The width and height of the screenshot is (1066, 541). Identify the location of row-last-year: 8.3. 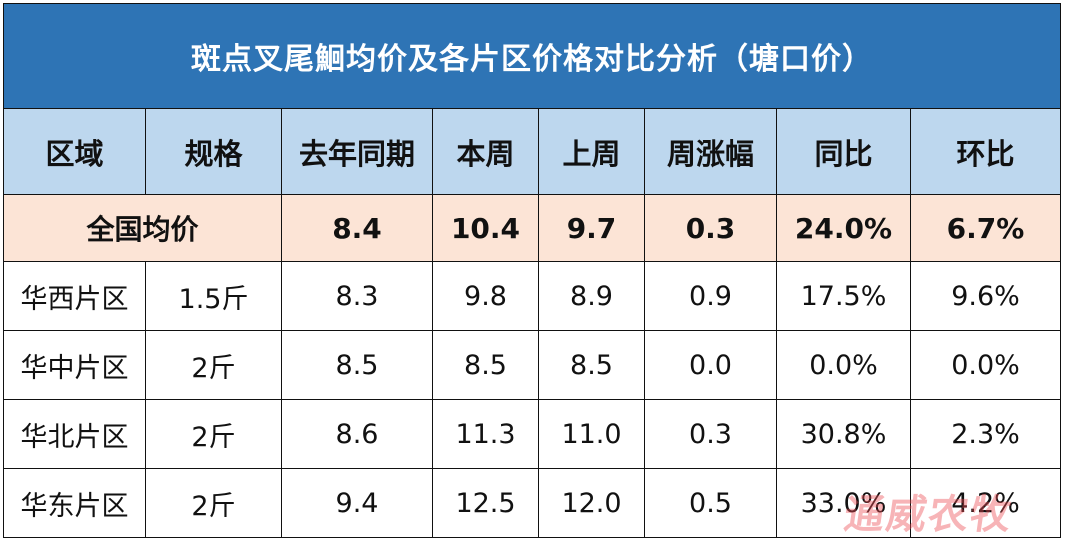
(357, 296).